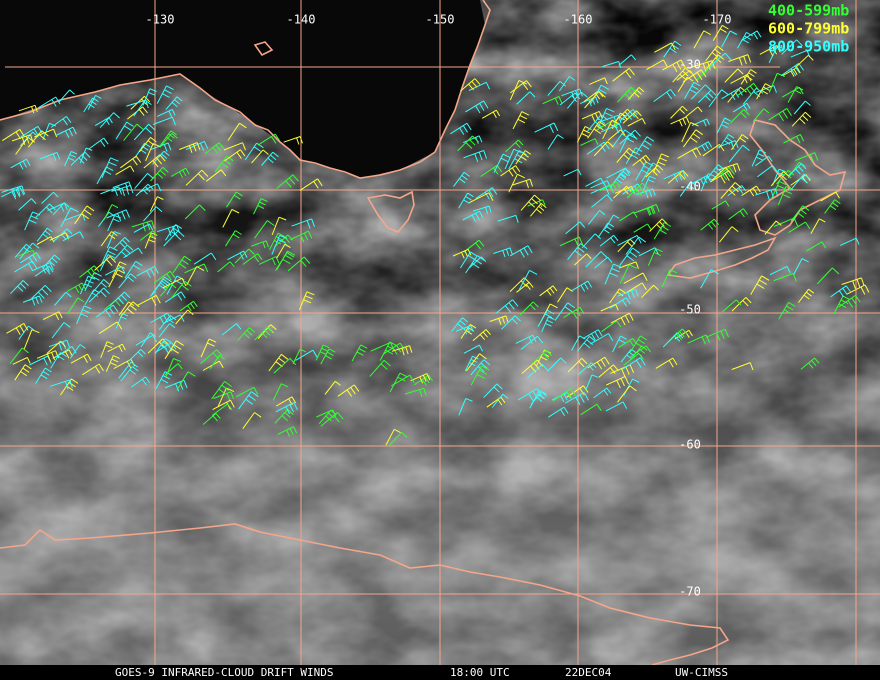 The width and height of the screenshot is (880, 680). What do you see at coordinates (242, 89) in the screenshot?
I see `australia-land` at bounding box center [242, 89].